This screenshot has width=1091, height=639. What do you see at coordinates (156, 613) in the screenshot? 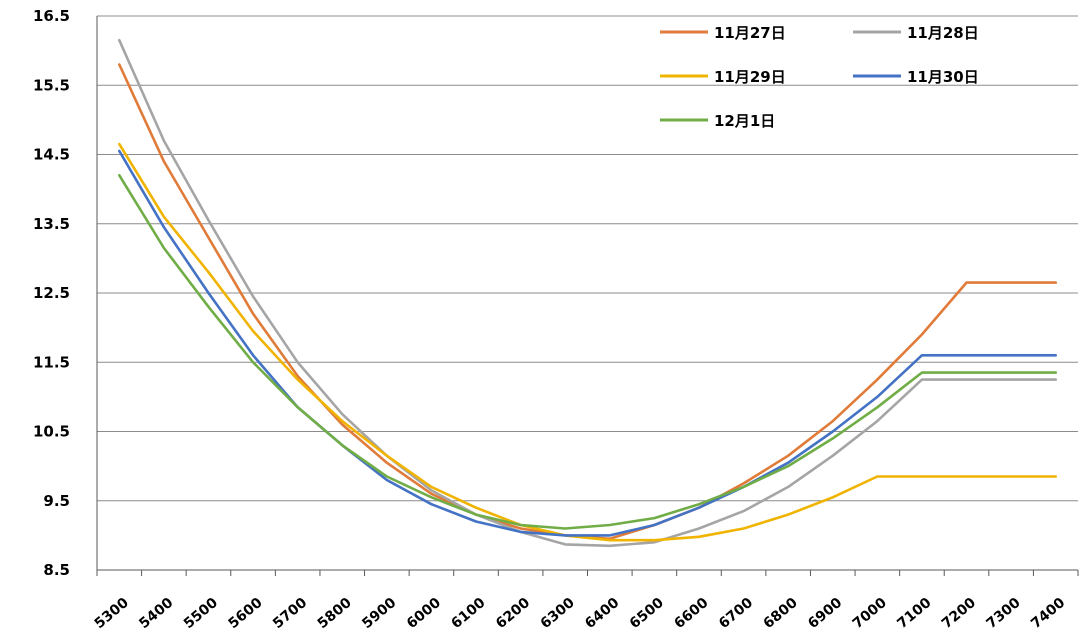
I see `x-tick-label: 5400` at bounding box center [156, 613].